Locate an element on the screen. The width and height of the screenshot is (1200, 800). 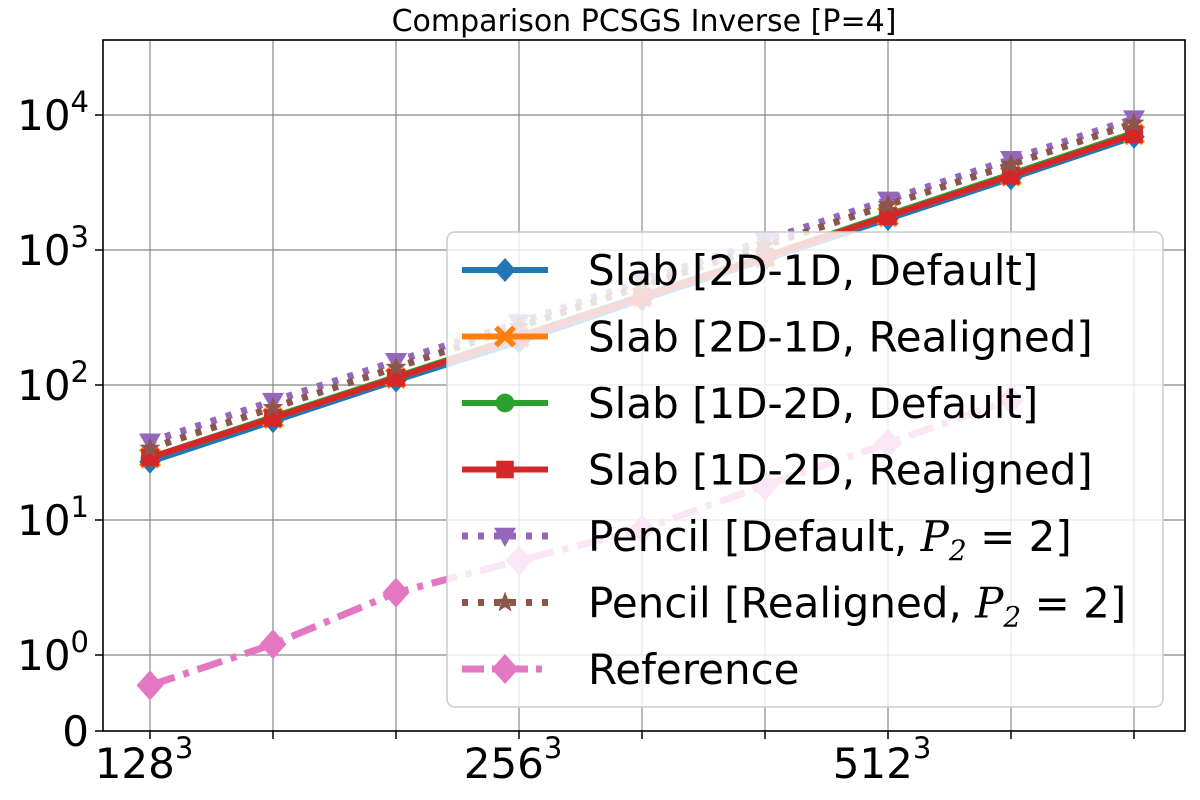
chart-title: Comparison PCSGS Inverse [P=4] is located at coordinates (644, 21).